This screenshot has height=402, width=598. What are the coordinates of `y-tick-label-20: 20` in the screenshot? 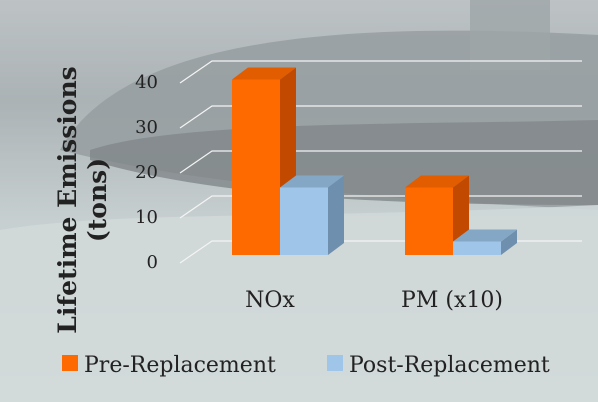 It's located at (146, 172).